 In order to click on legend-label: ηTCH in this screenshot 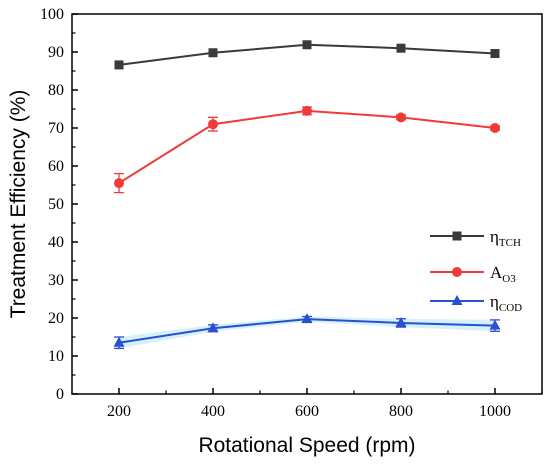, I will do `click(505, 238)`.